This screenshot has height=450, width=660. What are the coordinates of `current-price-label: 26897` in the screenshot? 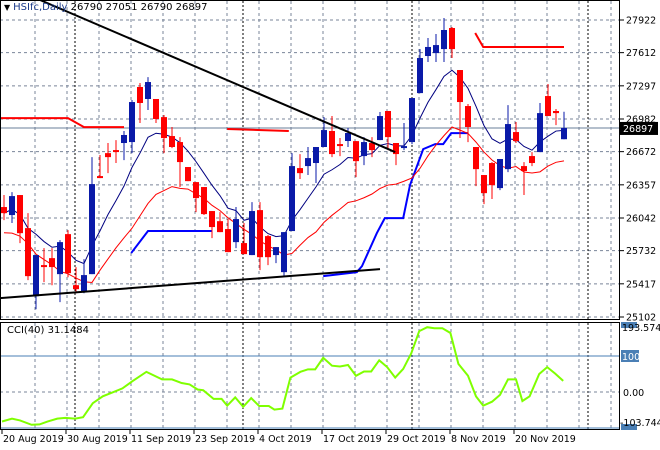 It's located at (638, 129).